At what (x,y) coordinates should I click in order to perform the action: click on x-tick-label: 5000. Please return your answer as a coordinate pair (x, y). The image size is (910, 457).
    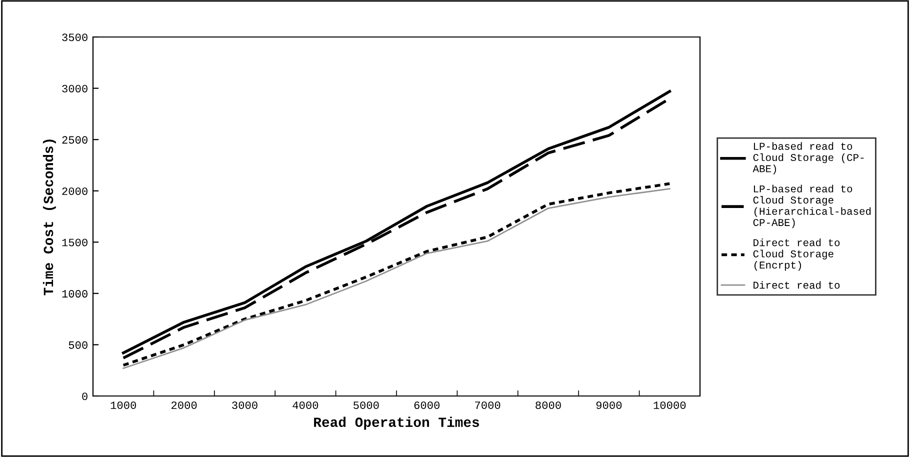
    Looking at the image, I should click on (366, 405).